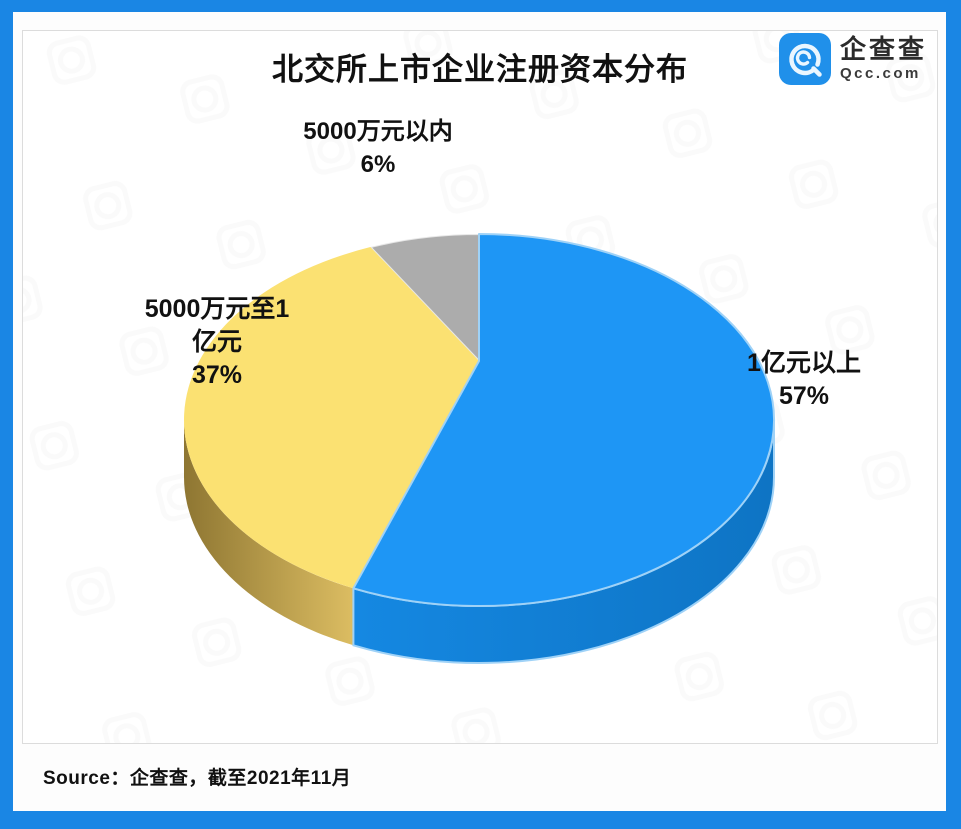 Image resolution: width=961 pixels, height=829 pixels. What do you see at coordinates (880, 74) in the screenshot?
I see `brand-site: Qcc.com` at bounding box center [880, 74].